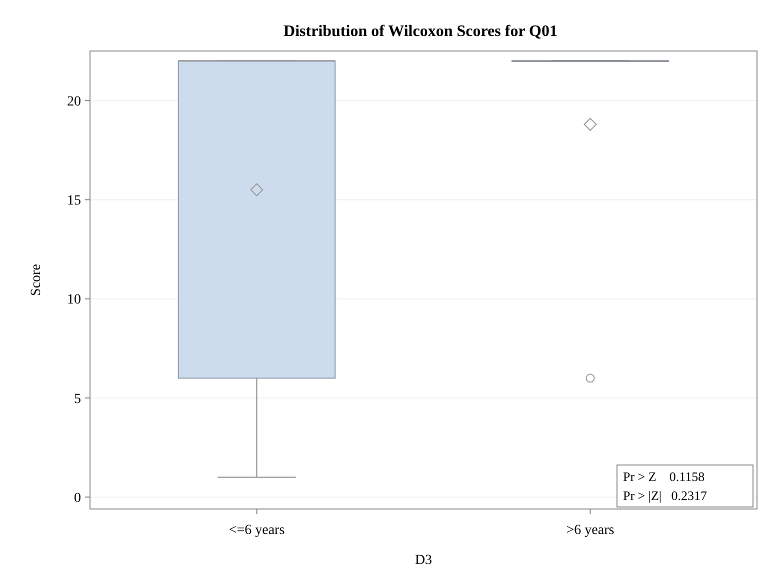 This screenshot has height=577, width=761. What do you see at coordinates (74, 201) in the screenshot?
I see `y-tick-label: 15` at bounding box center [74, 201].